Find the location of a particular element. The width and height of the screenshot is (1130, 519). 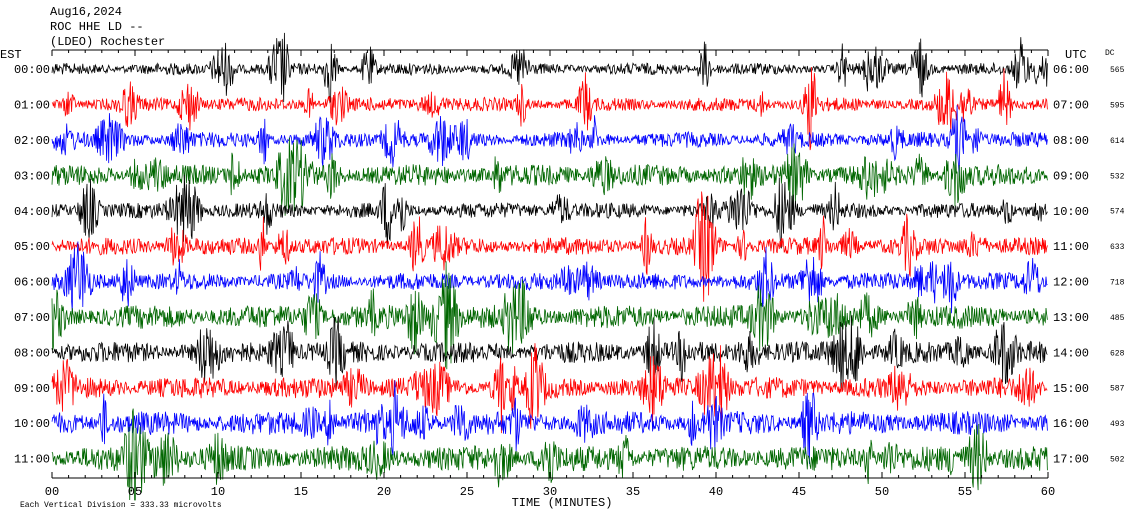

left-time-label: 03:00 is located at coordinates (32, 176).